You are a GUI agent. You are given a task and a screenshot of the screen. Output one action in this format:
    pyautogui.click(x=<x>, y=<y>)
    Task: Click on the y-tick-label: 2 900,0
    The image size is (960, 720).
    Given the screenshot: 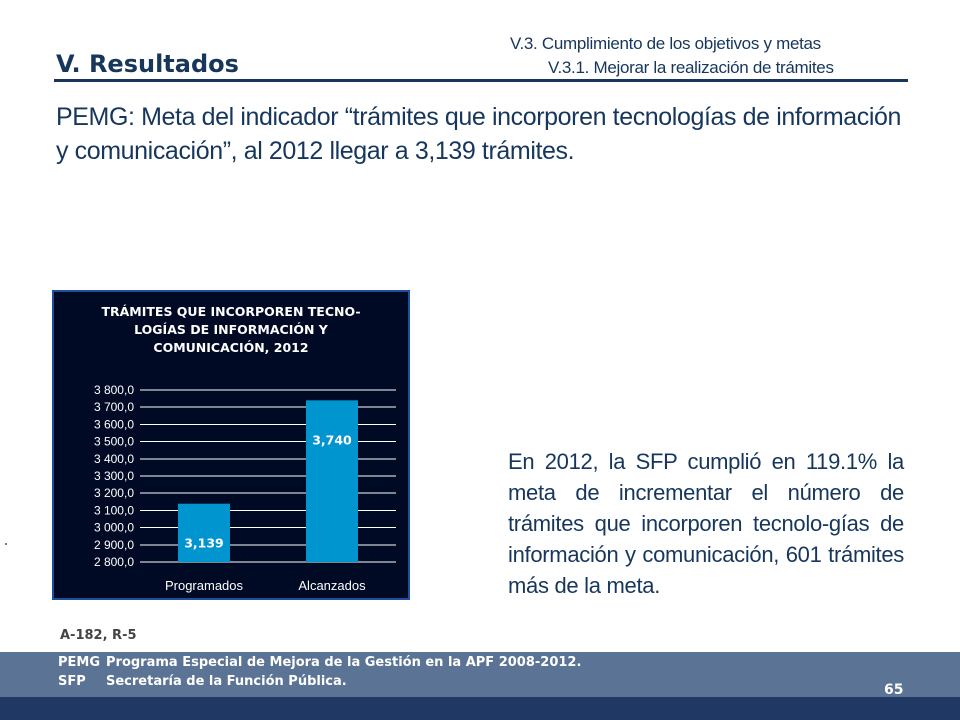 What is the action you would take?
    pyautogui.click(x=114, y=545)
    